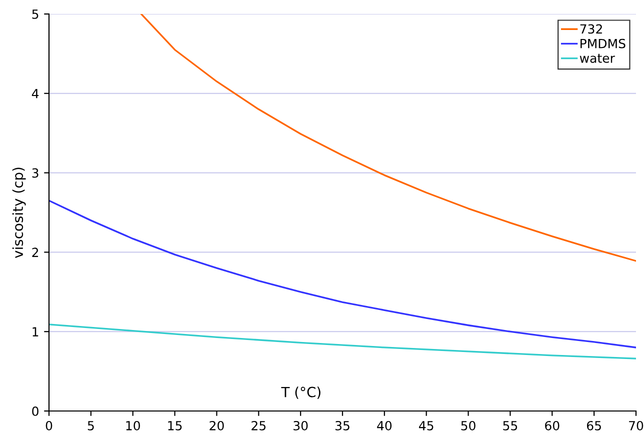 The height and width of the screenshot is (444, 644). What do you see at coordinates (91, 425) in the screenshot?
I see `x-tick-label: 5` at bounding box center [91, 425].